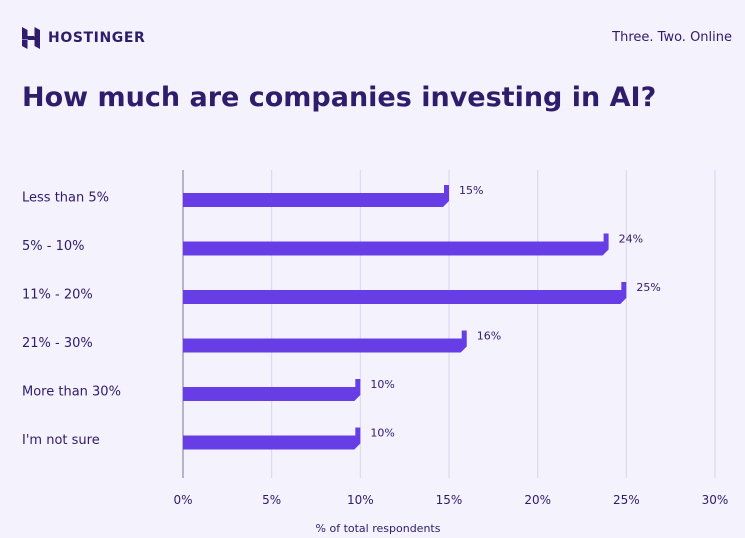  Describe the element at coordinates (648, 287) in the screenshot. I see `value-label: 25%` at that location.